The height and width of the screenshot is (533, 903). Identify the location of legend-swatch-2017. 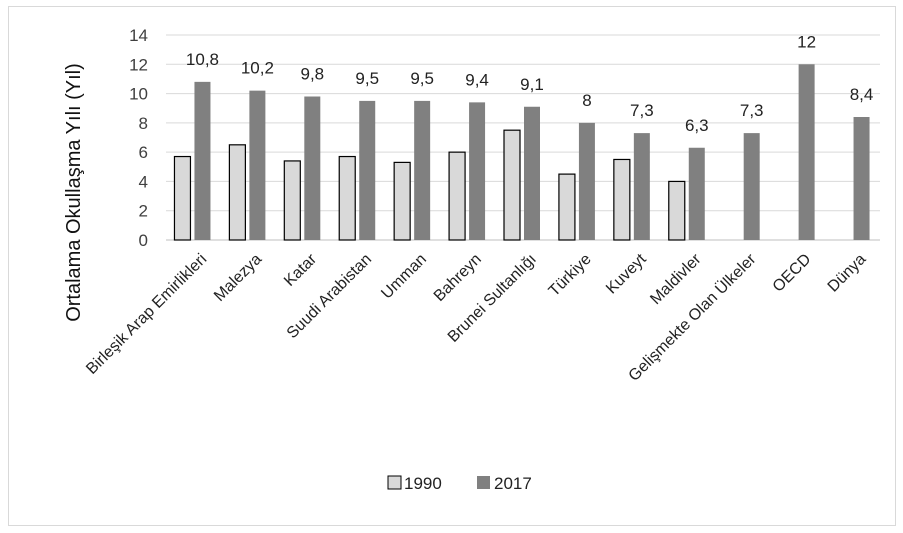
(483, 482).